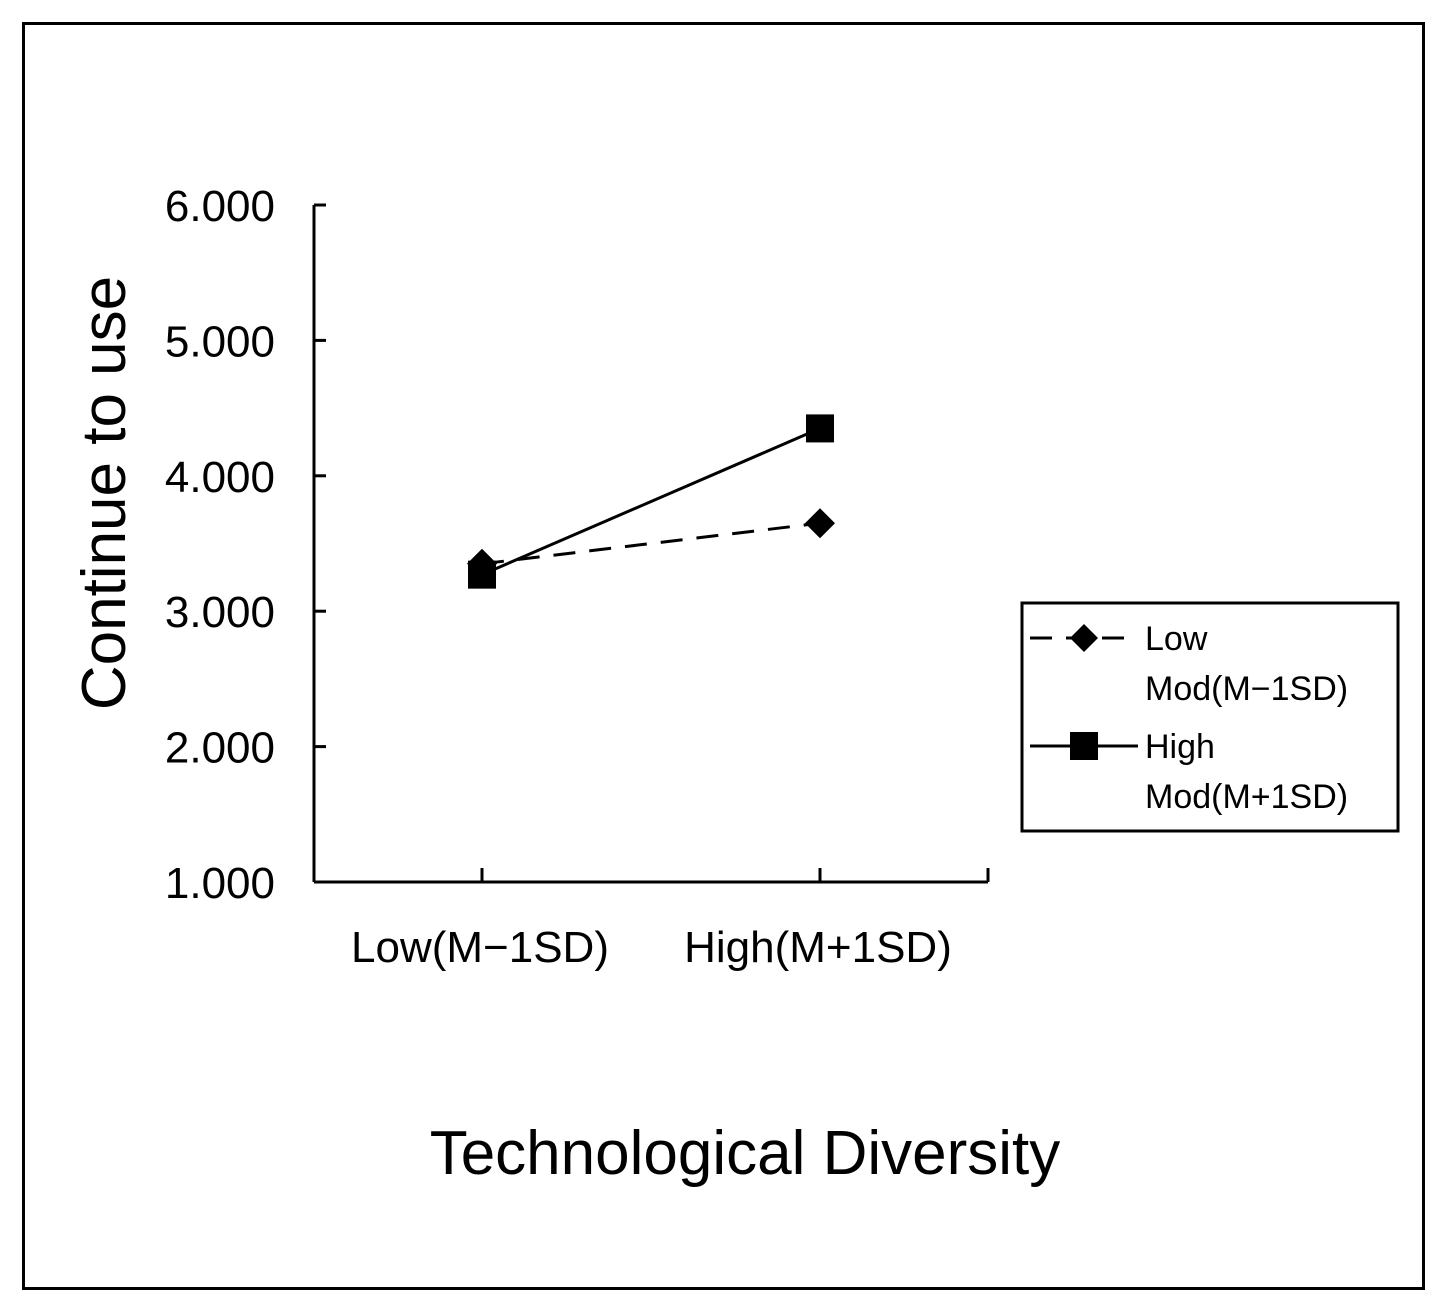 The image size is (1451, 1316). Describe the element at coordinates (480, 947) in the screenshot. I see `x-category-label: Low(M−1SD)` at that location.